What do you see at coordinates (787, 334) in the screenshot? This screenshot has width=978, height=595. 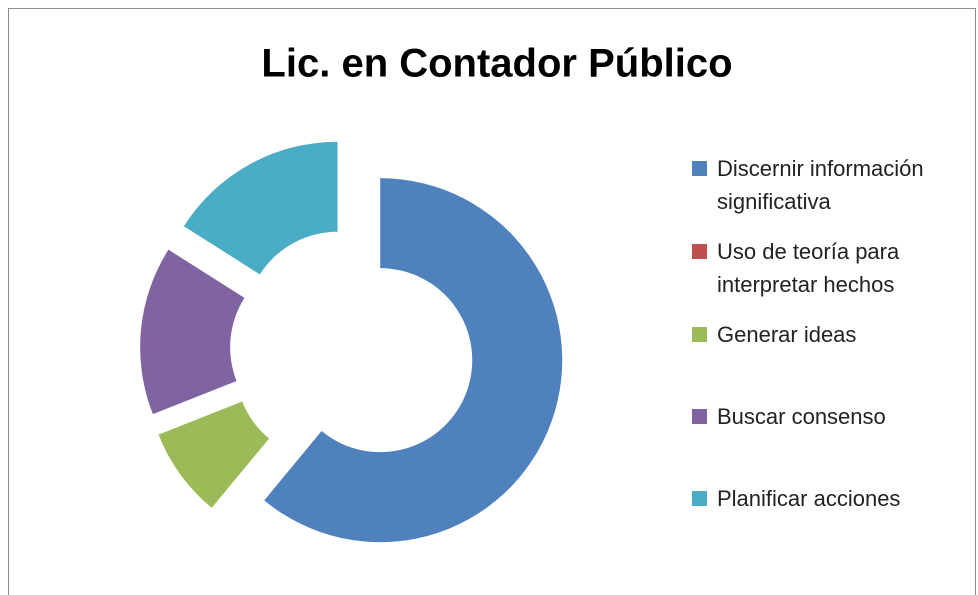 I see `legend-label: Generar ideas` at bounding box center [787, 334].